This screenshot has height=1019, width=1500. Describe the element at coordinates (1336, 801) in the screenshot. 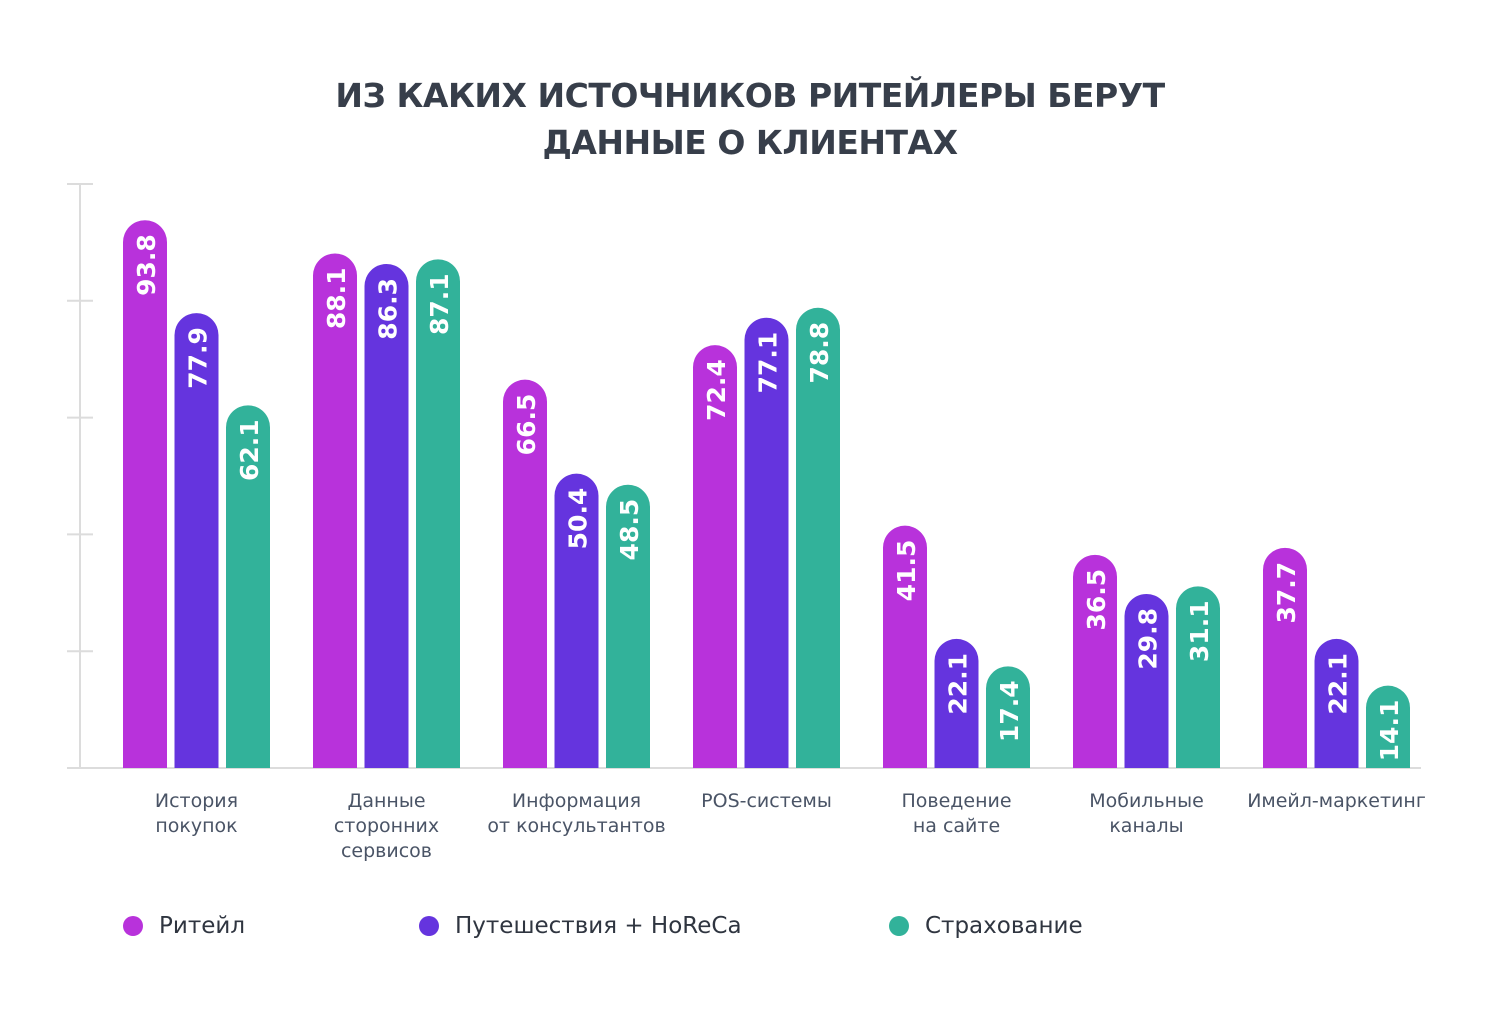

I see `x-tick-label: Имейл-маркетинг` at that location.